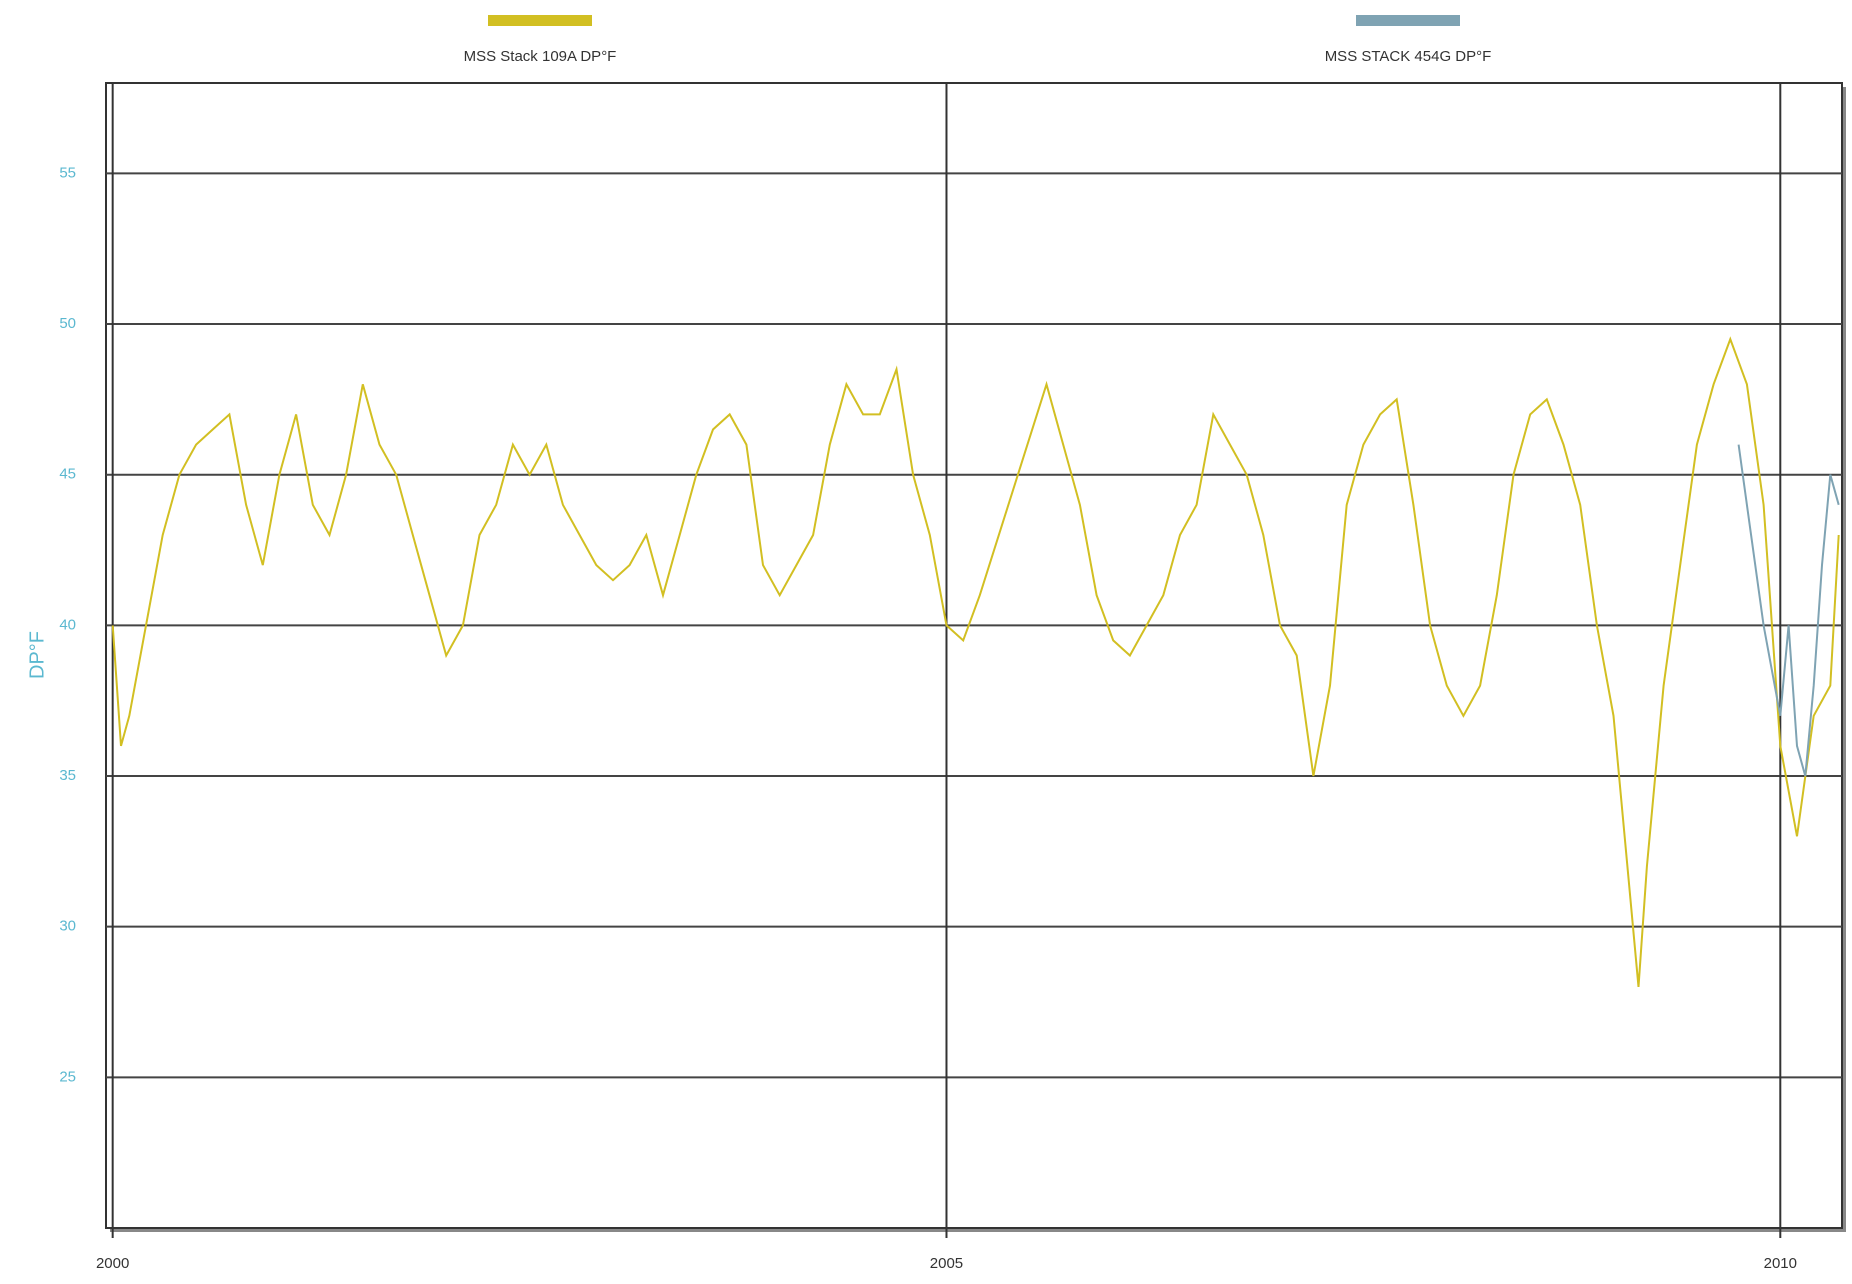 The width and height of the screenshot is (1852, 1284). Describe the element at coordinates (67, 474) in the screenshot. I see `y-tick-label: 45` at that location.